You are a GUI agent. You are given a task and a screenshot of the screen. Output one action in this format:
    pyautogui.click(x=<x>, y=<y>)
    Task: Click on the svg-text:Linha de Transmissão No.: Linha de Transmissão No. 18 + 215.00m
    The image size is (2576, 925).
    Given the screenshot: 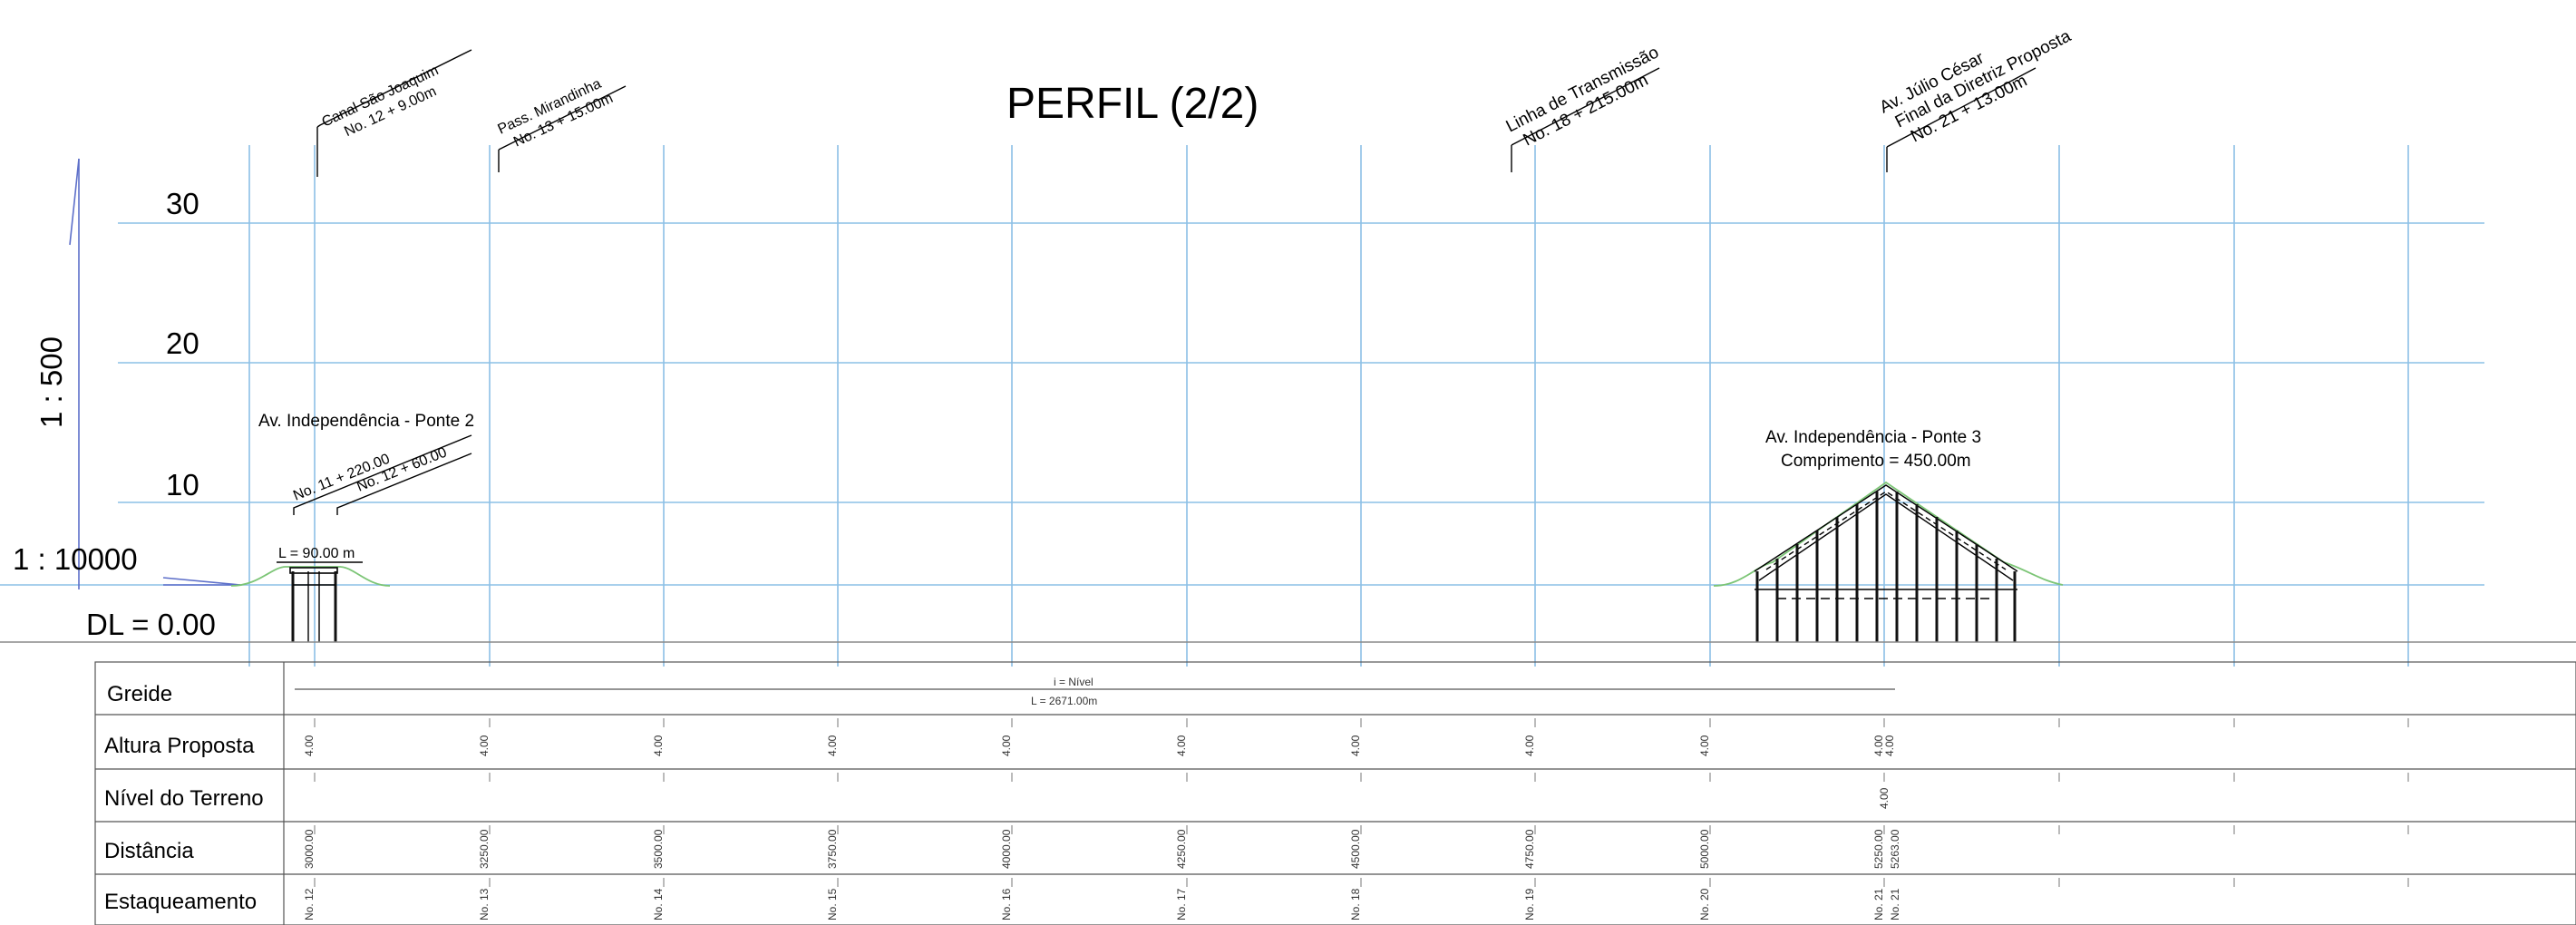 What is the action you would take?
    pyautogui.click(x=1589, y=97)
    